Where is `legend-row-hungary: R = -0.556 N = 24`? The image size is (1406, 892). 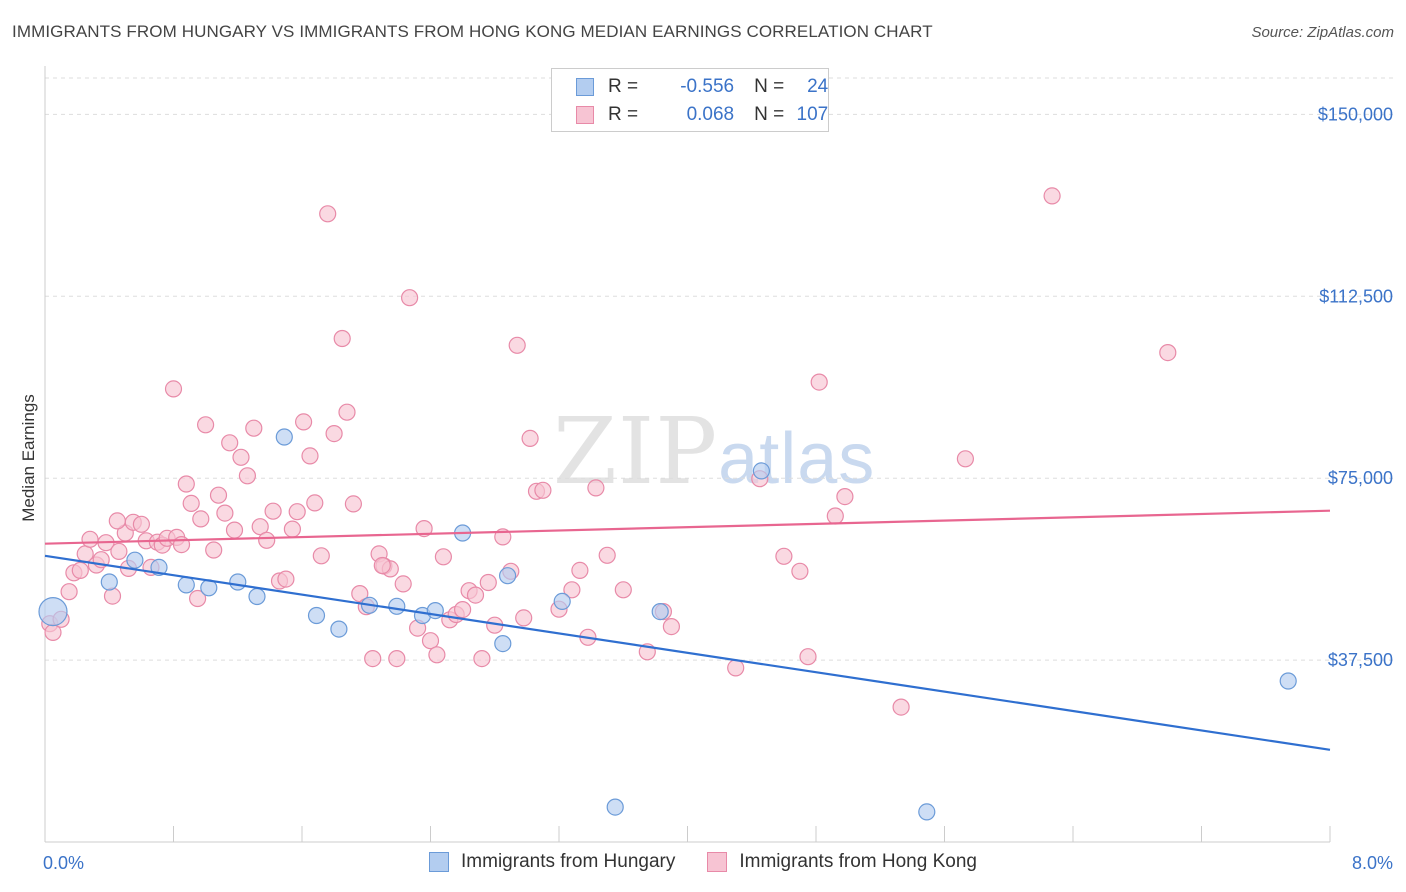 legend-row-hungary: R = -0.556 N = 24 is located at coordinates (690, 87).